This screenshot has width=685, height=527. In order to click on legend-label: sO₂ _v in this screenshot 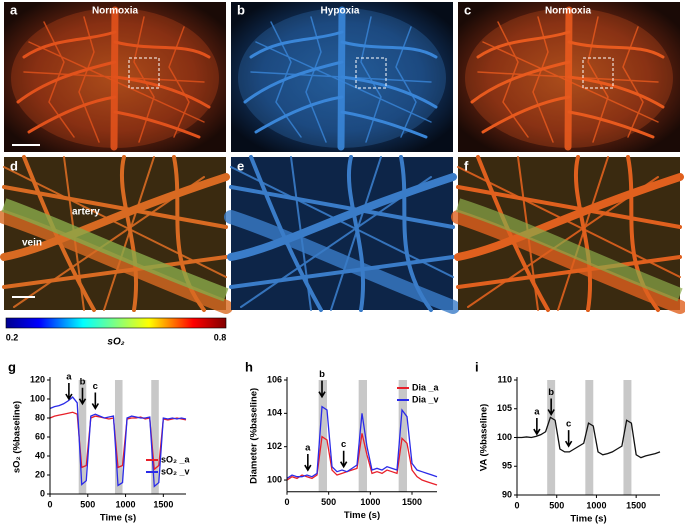, I will do `click(175, 471)`.